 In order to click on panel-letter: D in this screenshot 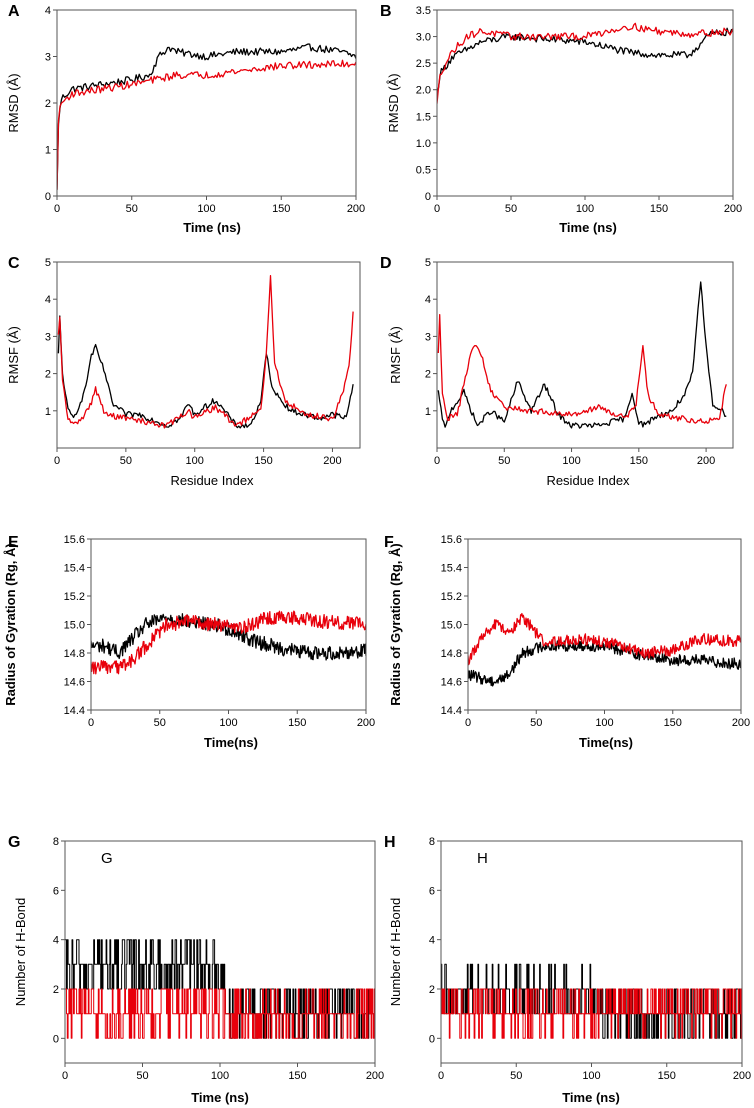, I will do `click(386, 263)`.